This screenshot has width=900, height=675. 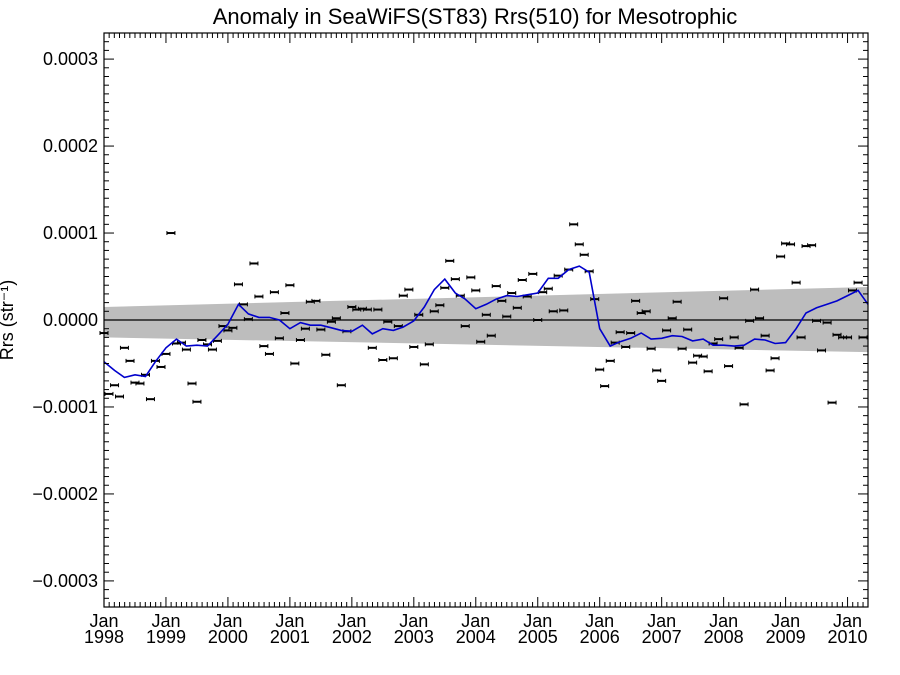 What do you see at coordinates (352, 637) in the screenshot?
I see `x-tick-year-label: 2002` at bounding box center [352, 637].